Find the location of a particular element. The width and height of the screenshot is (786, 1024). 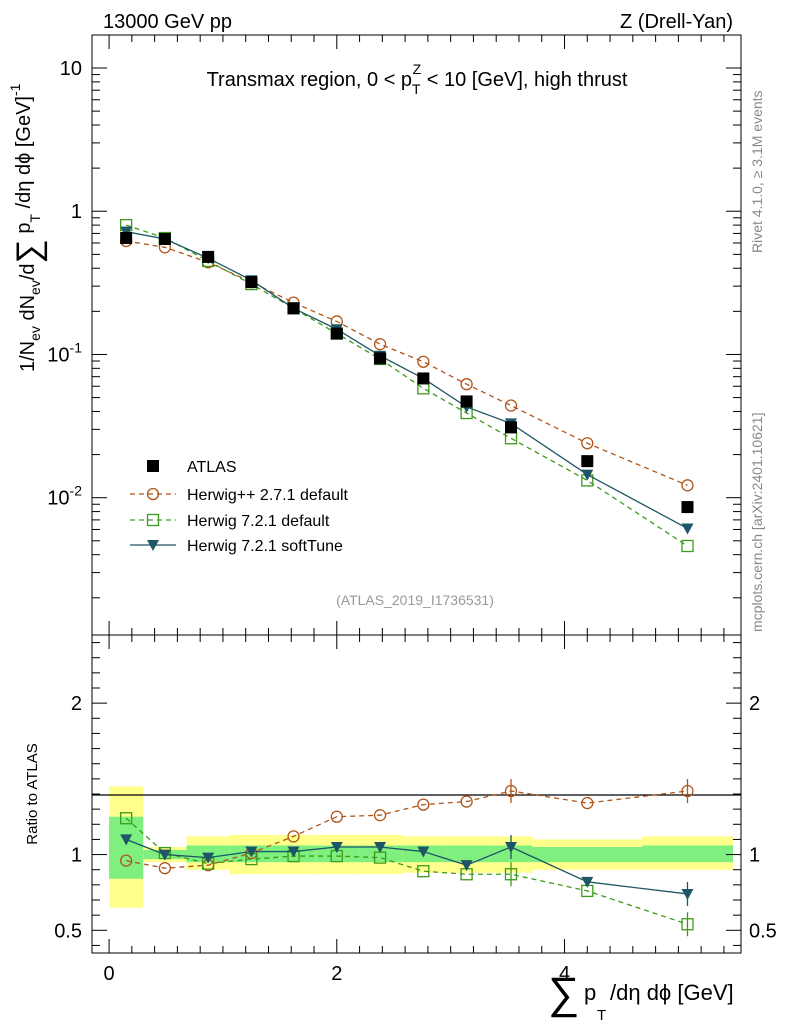

main-y-tick-label: 10⁻² is located at coordinates (64, 496).